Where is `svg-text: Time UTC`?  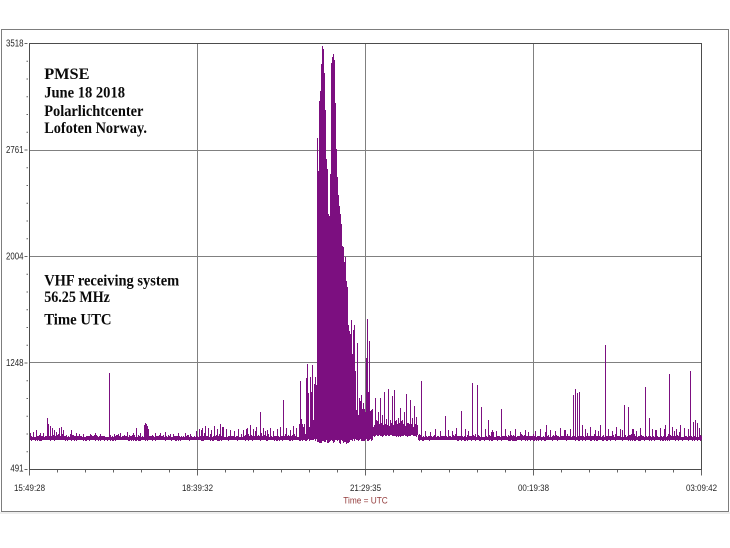 svg-text: Time UTC is located at coordinates (77, 320).